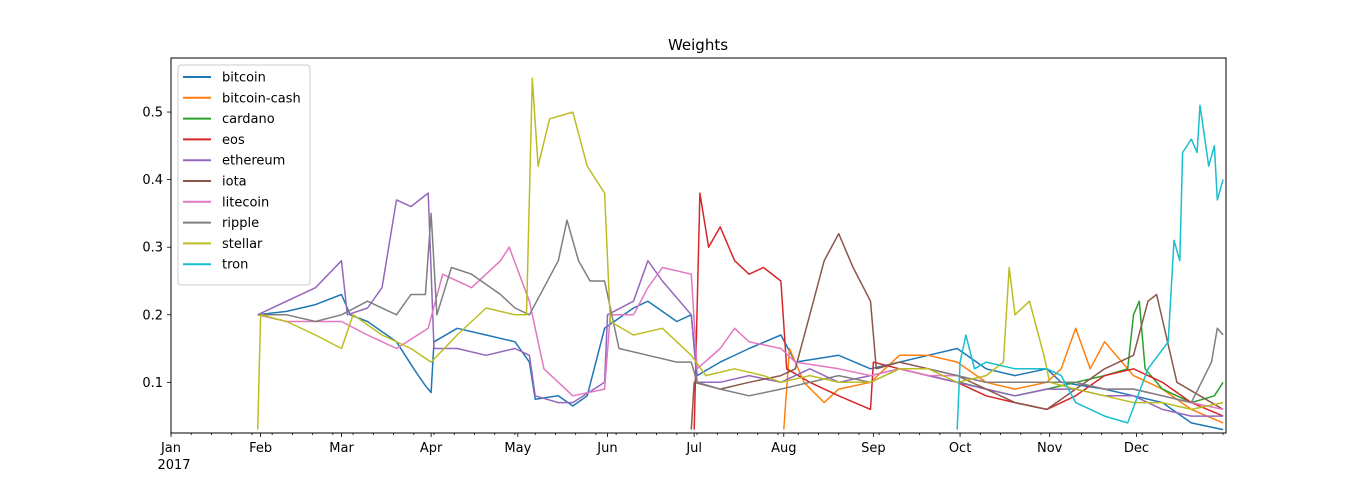 The image size is (1362, 491). I want to click on legend-label-cardano: cardano, so click(248, 119).